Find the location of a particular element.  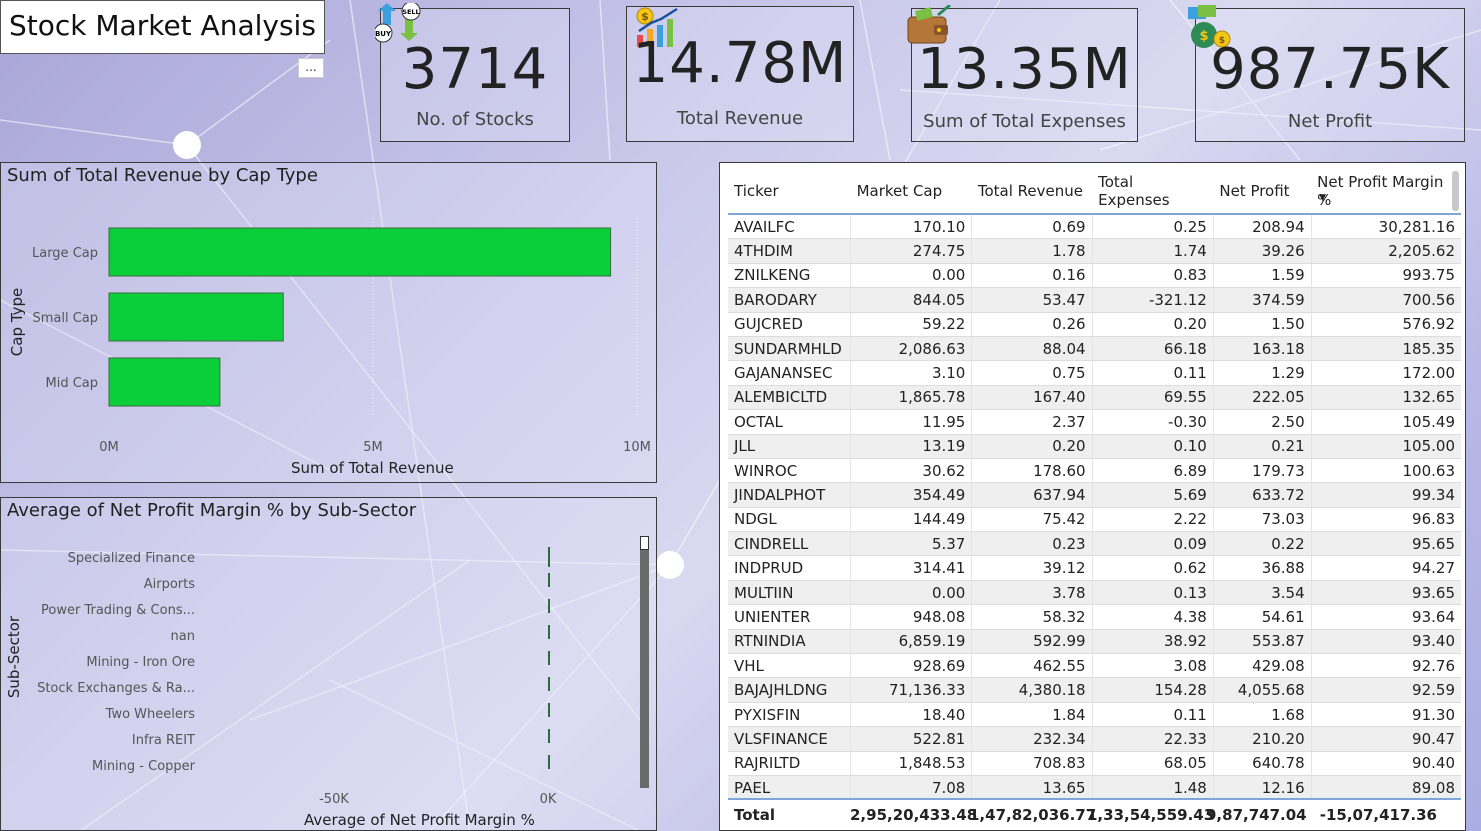

table-cell: 0.09 is located at coordinates (1152, 544).